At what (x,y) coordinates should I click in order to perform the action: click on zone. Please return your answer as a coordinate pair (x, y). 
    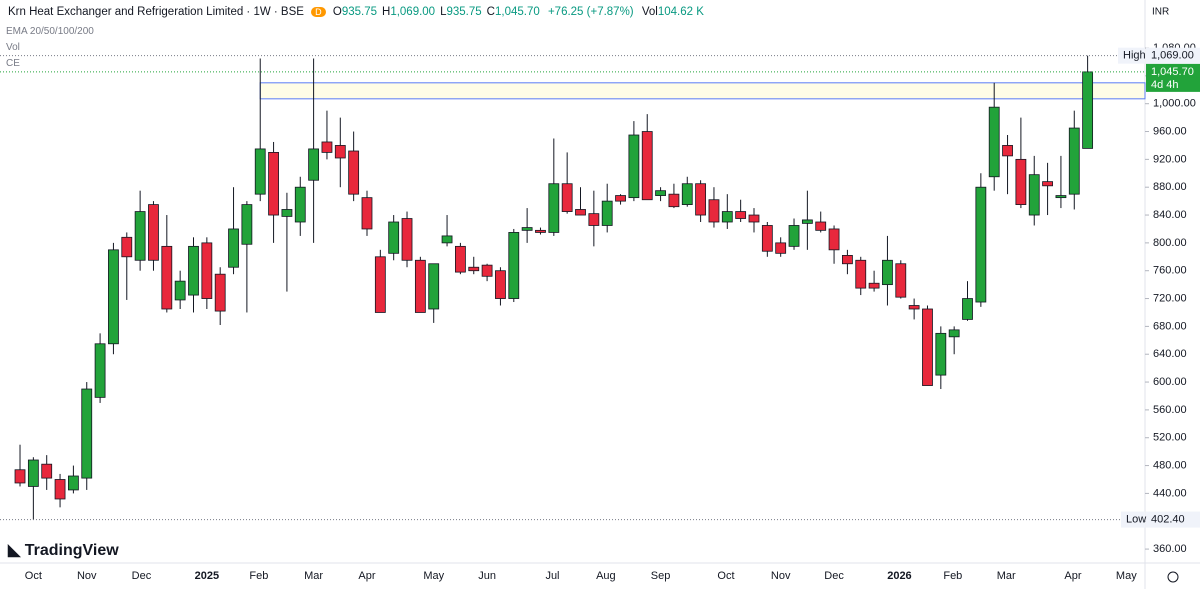
    Looking at the image, I should click on (702, 91).